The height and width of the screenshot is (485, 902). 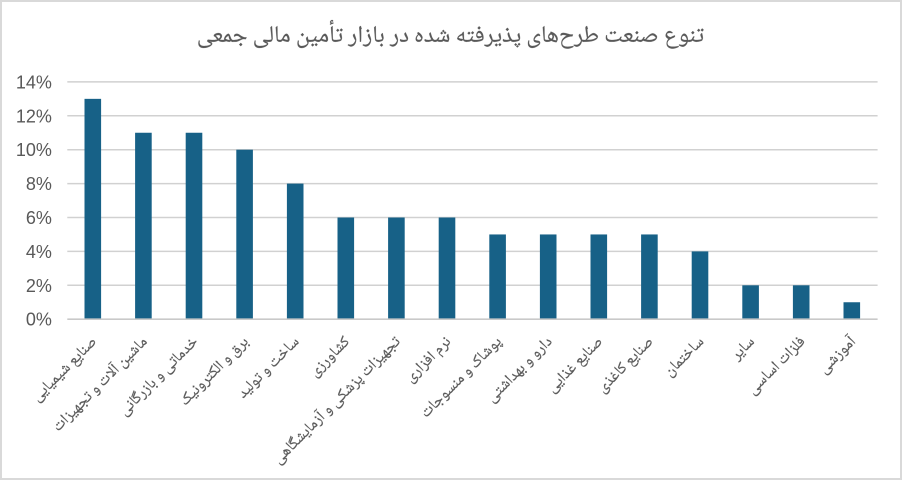 What do you see at coordinates (39, 320) in the screenshot?
I see `svg-text: 0%` at bounding box center [39, 320].